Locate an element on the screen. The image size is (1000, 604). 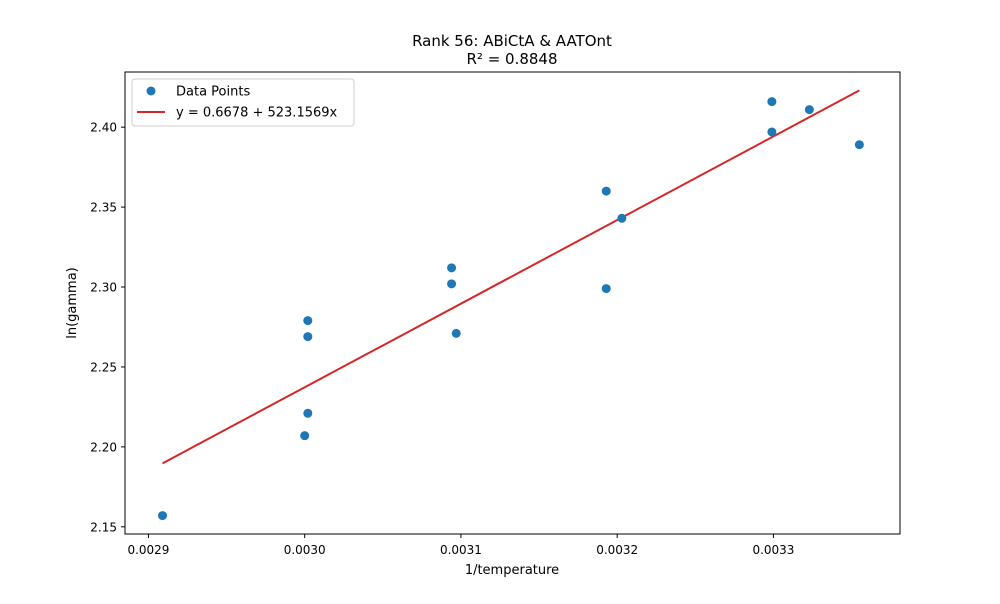
x-tick-label: 0.0030 is located at coordinates (305, 550).